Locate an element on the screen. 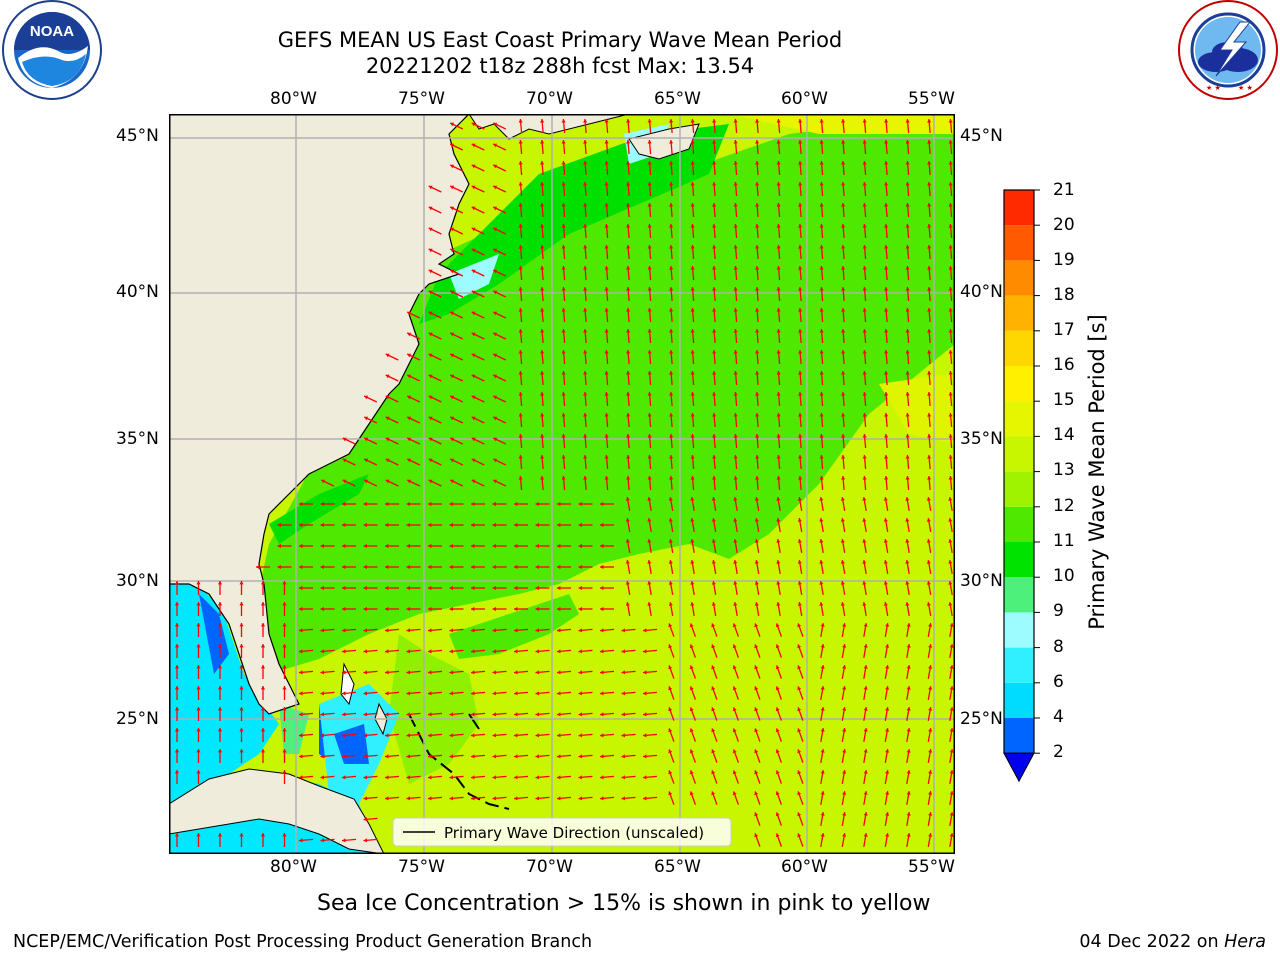 The height and width of the screenshot is (960, 1280). lat-label-right-40n: 40°N is located at coordinates (981, 292).